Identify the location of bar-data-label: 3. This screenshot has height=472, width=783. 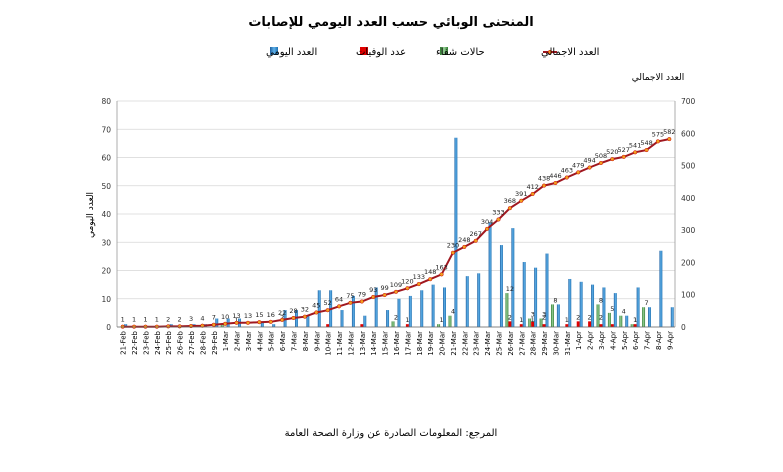
(544, 315).